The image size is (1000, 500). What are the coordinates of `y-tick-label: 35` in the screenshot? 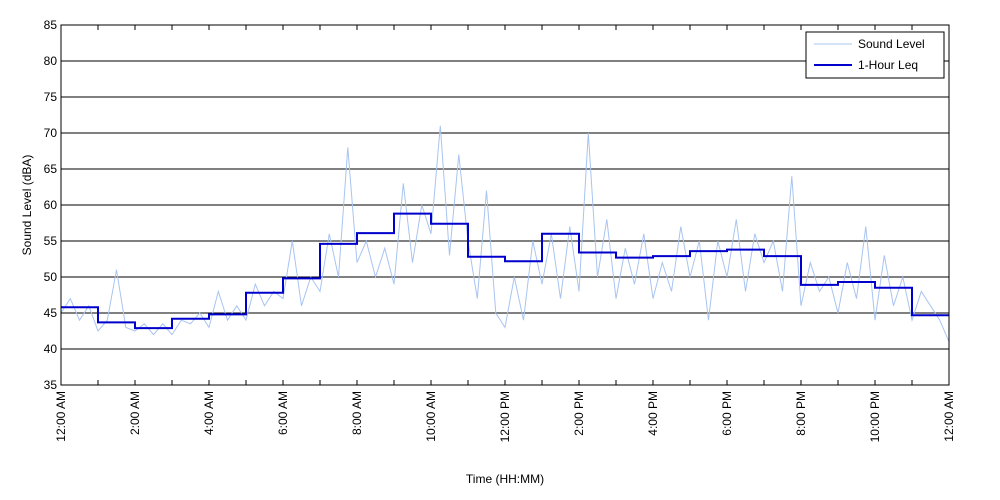 It's located at (51, 385).